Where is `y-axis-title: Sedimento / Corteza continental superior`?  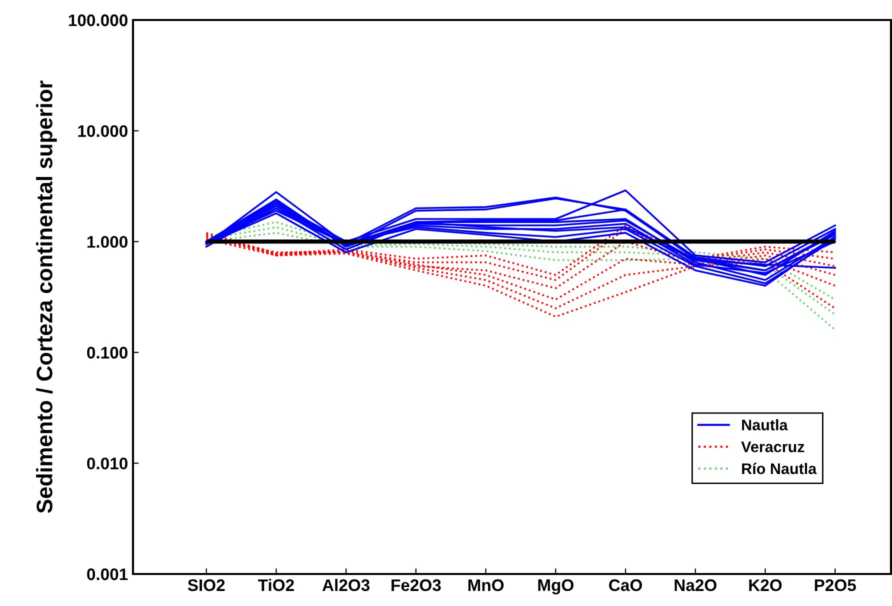 y-axis-title: Sedimento / Corteza continental superior is located at coordinates (46, 297).